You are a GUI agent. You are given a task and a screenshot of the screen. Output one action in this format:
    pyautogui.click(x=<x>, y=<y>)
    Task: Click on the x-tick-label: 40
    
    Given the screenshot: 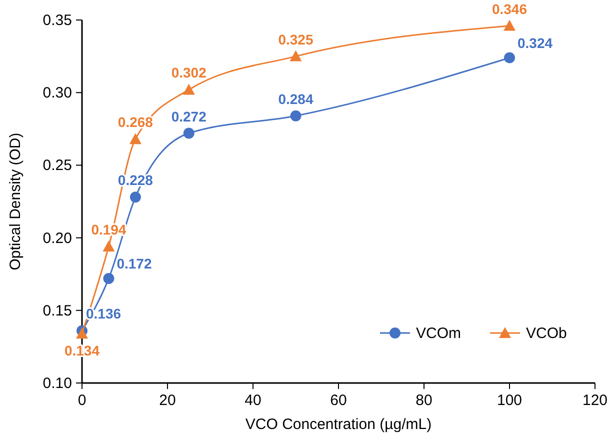 What is the action you would take?
    pyautogui.click(x=253, y=400)
    